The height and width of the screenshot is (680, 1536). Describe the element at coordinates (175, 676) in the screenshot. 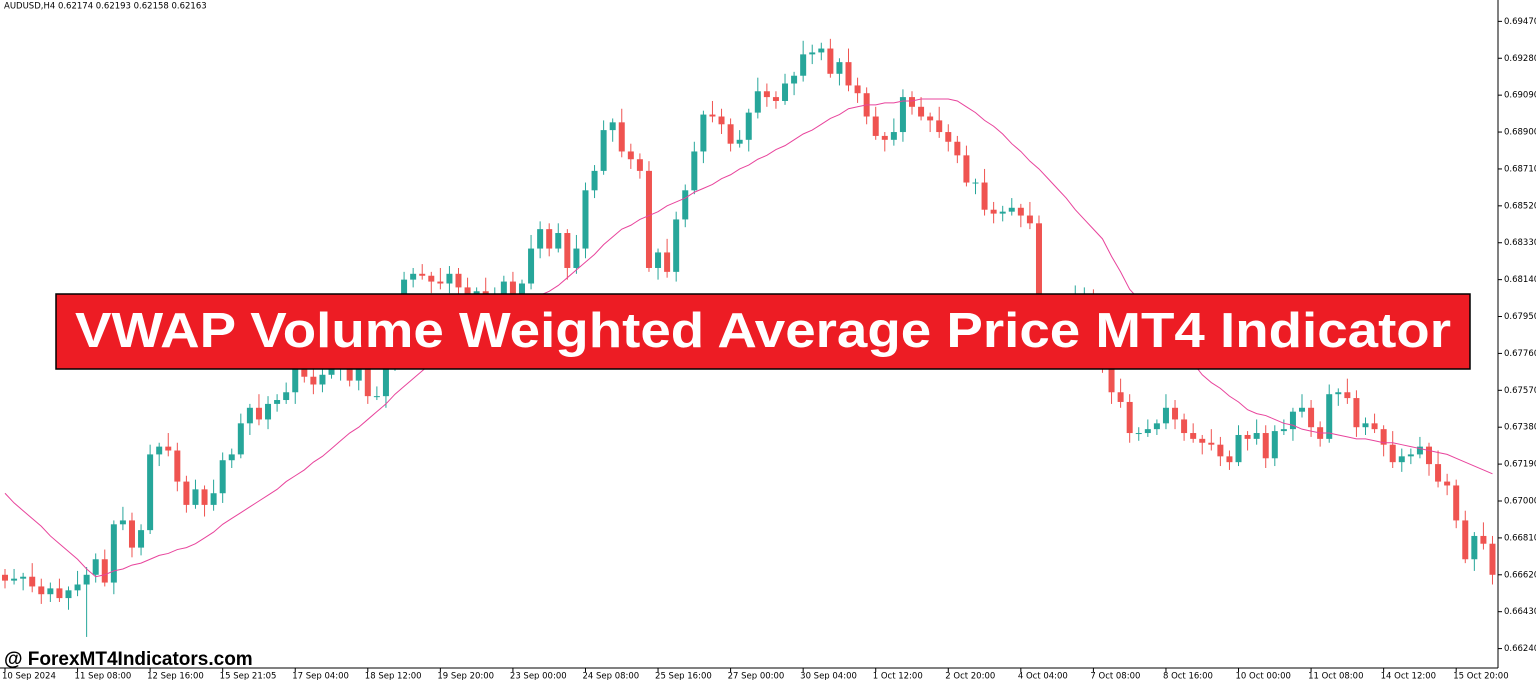

I see `x-tick-label: 12 Sep 16:00` at that location.